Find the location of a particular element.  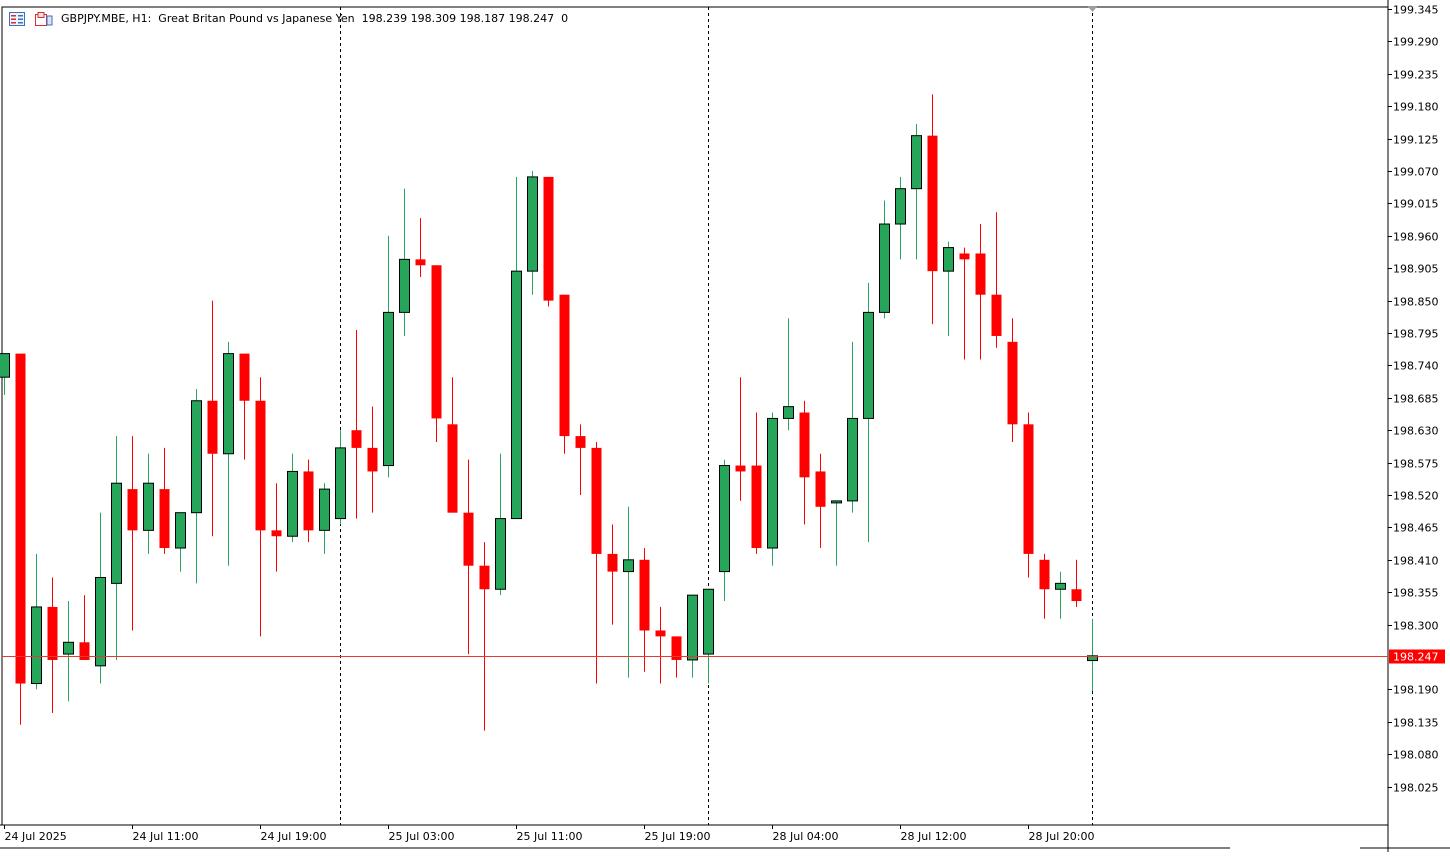

price-tick-label: 198.850 is located at coordinates (1416, 302).